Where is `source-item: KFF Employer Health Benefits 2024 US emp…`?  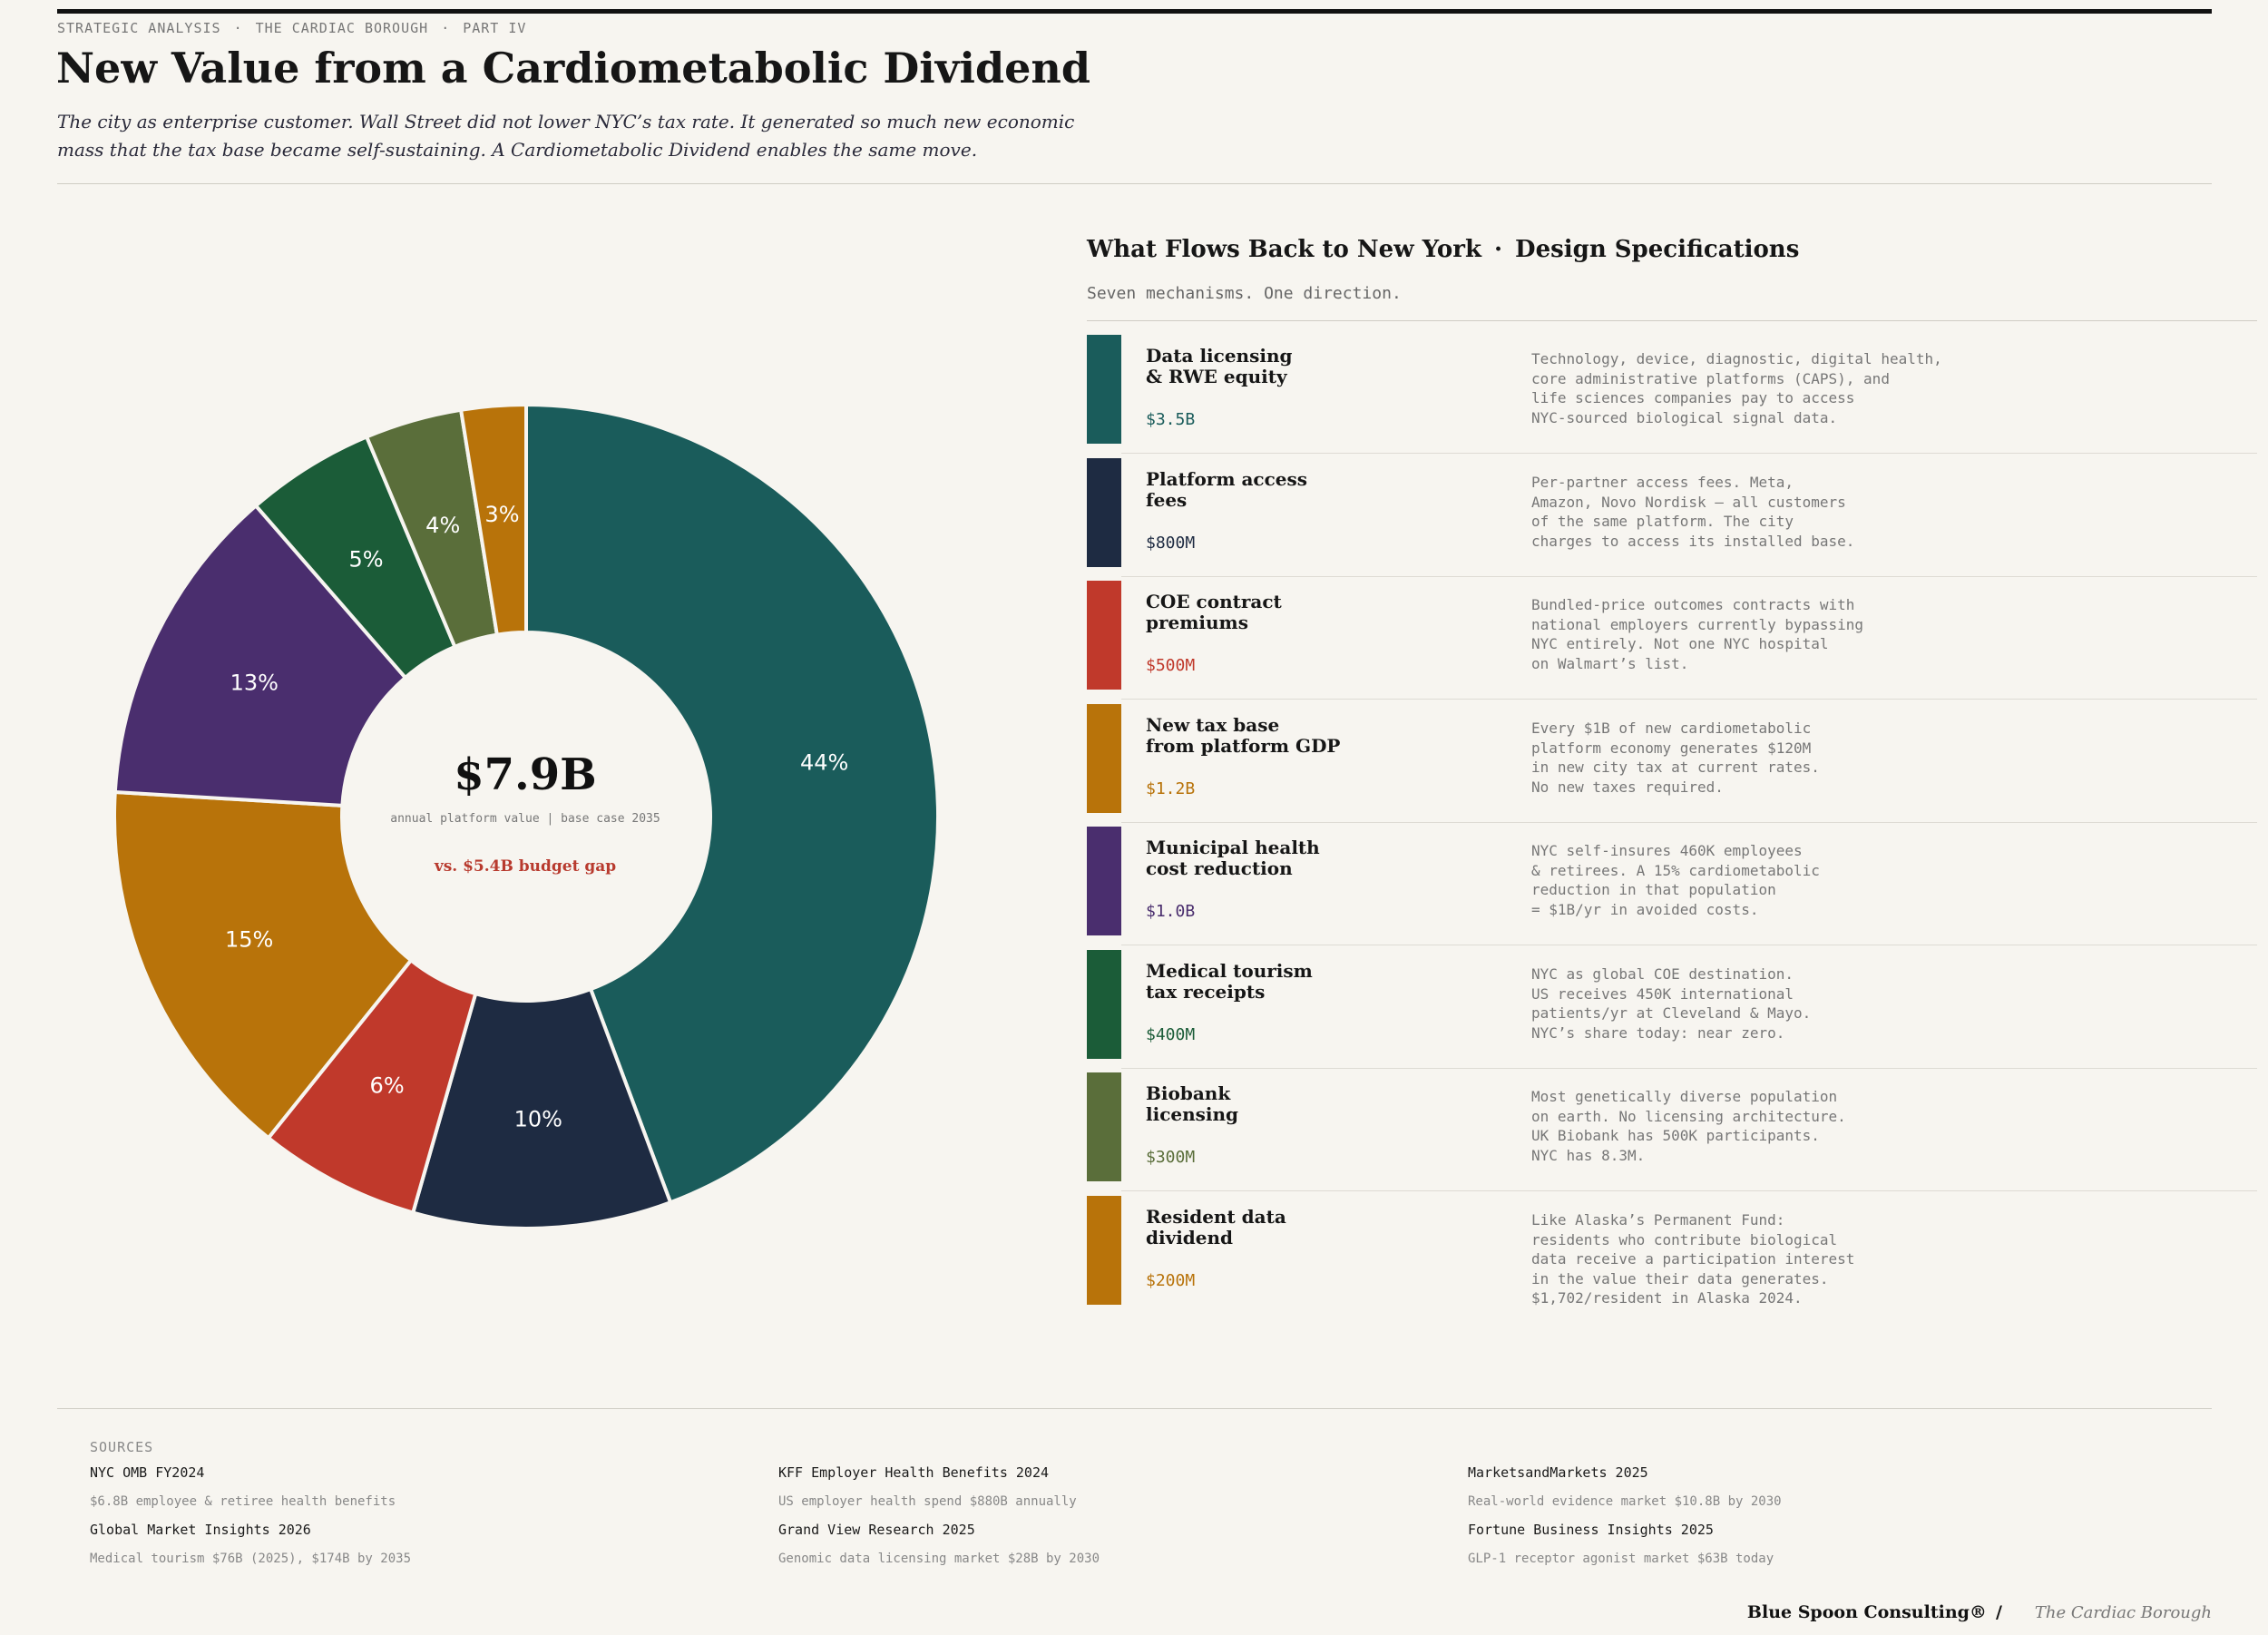 source-item: KFF Employer Health Benefits 2024 US emp… is located at coordinates (1096, 1486).